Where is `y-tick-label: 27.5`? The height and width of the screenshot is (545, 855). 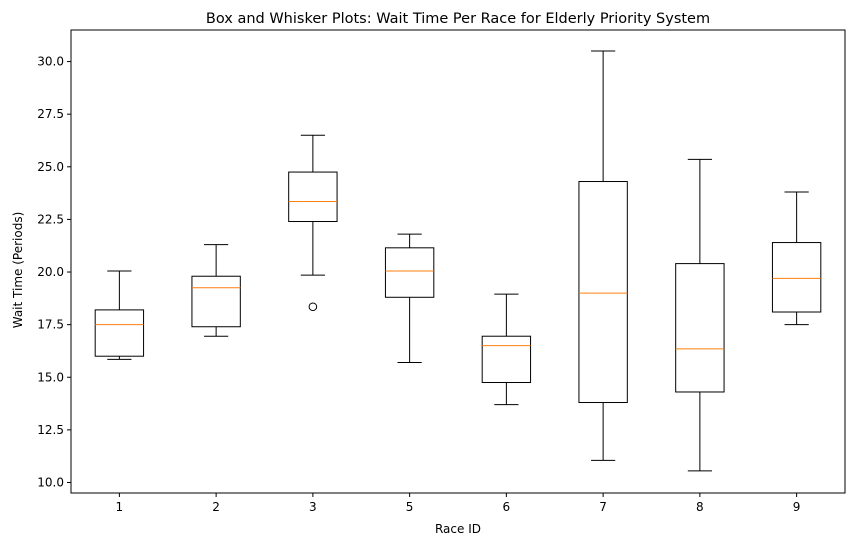
y-tick-label: 27.5 is located at coordinates (50, 114).